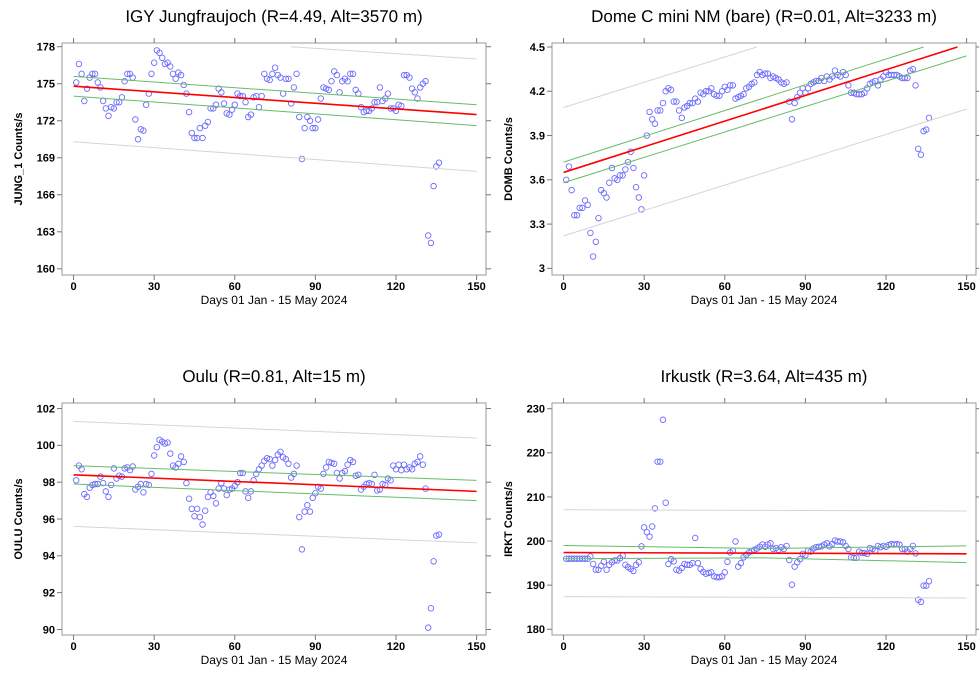 Image resolution: width=979 pixels, height=677 pixels. Describe the element at coordinates (274, 16) in the screenshot. I see `chart-title: IGY Jungfraujoch (R=4.49, Alt=3570 m)` at that location.